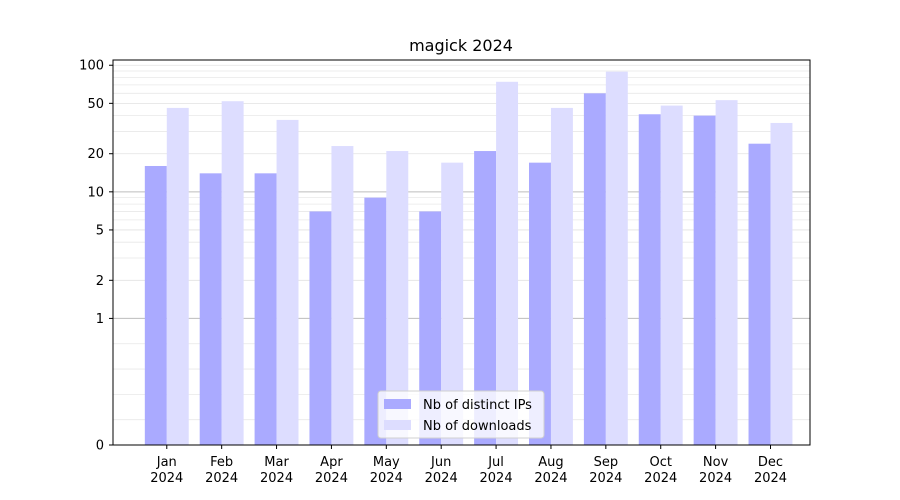 This screenshot has height=500, width=900. Describe the element at coordinates (461, 45) in the screenshot. I see `chart-title: magick 2024` at that location.